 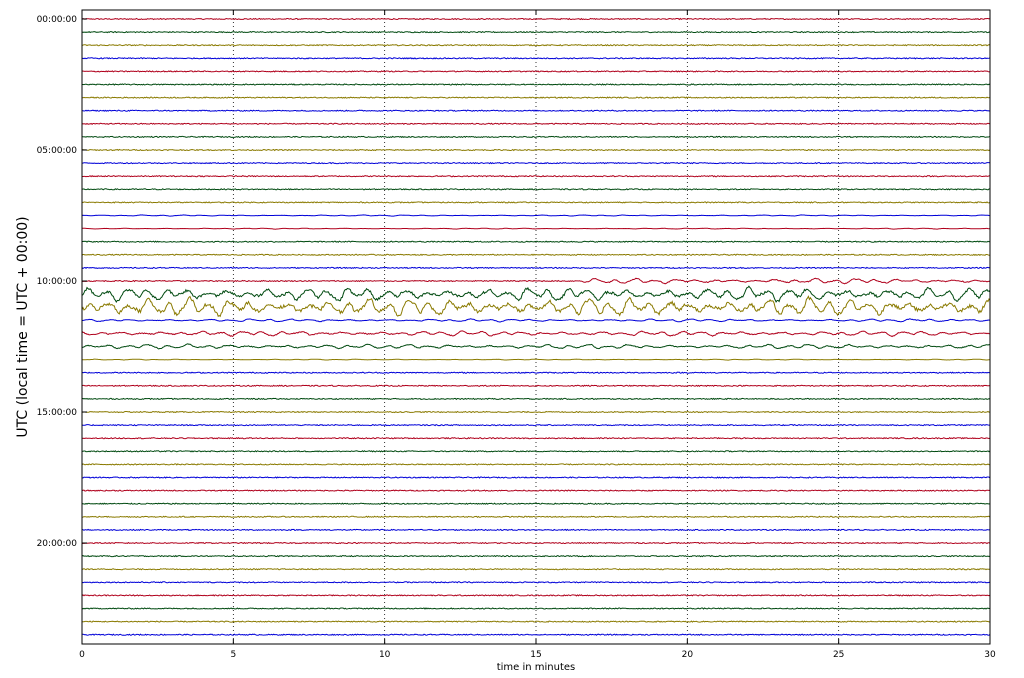 What do you see at coordinates (535, 655) in the screenshot?
I see `x-tick-label: 15` at bounding box center [535, 655].